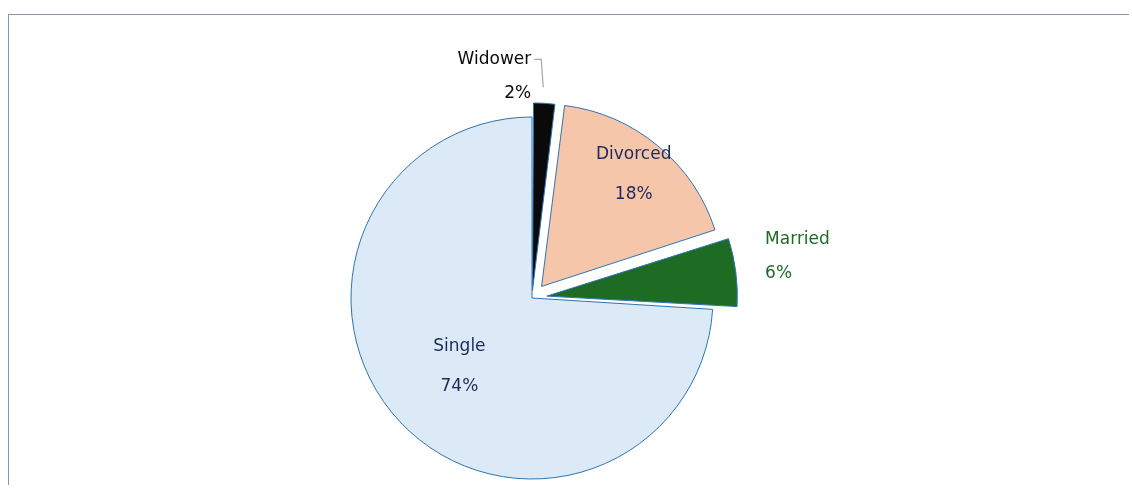  What do you see at coordinates (459, 384) in the screenshot?
I see `data-label: 74%` at bounding box center [459, 384].